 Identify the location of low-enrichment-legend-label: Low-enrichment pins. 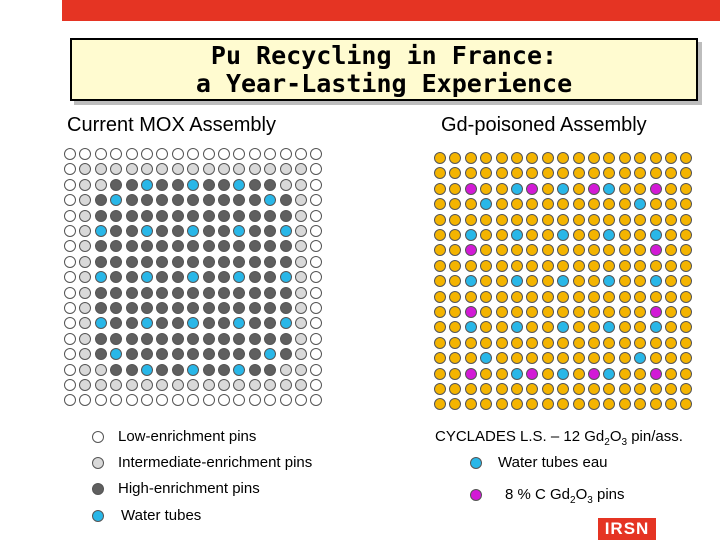
(187, 436).